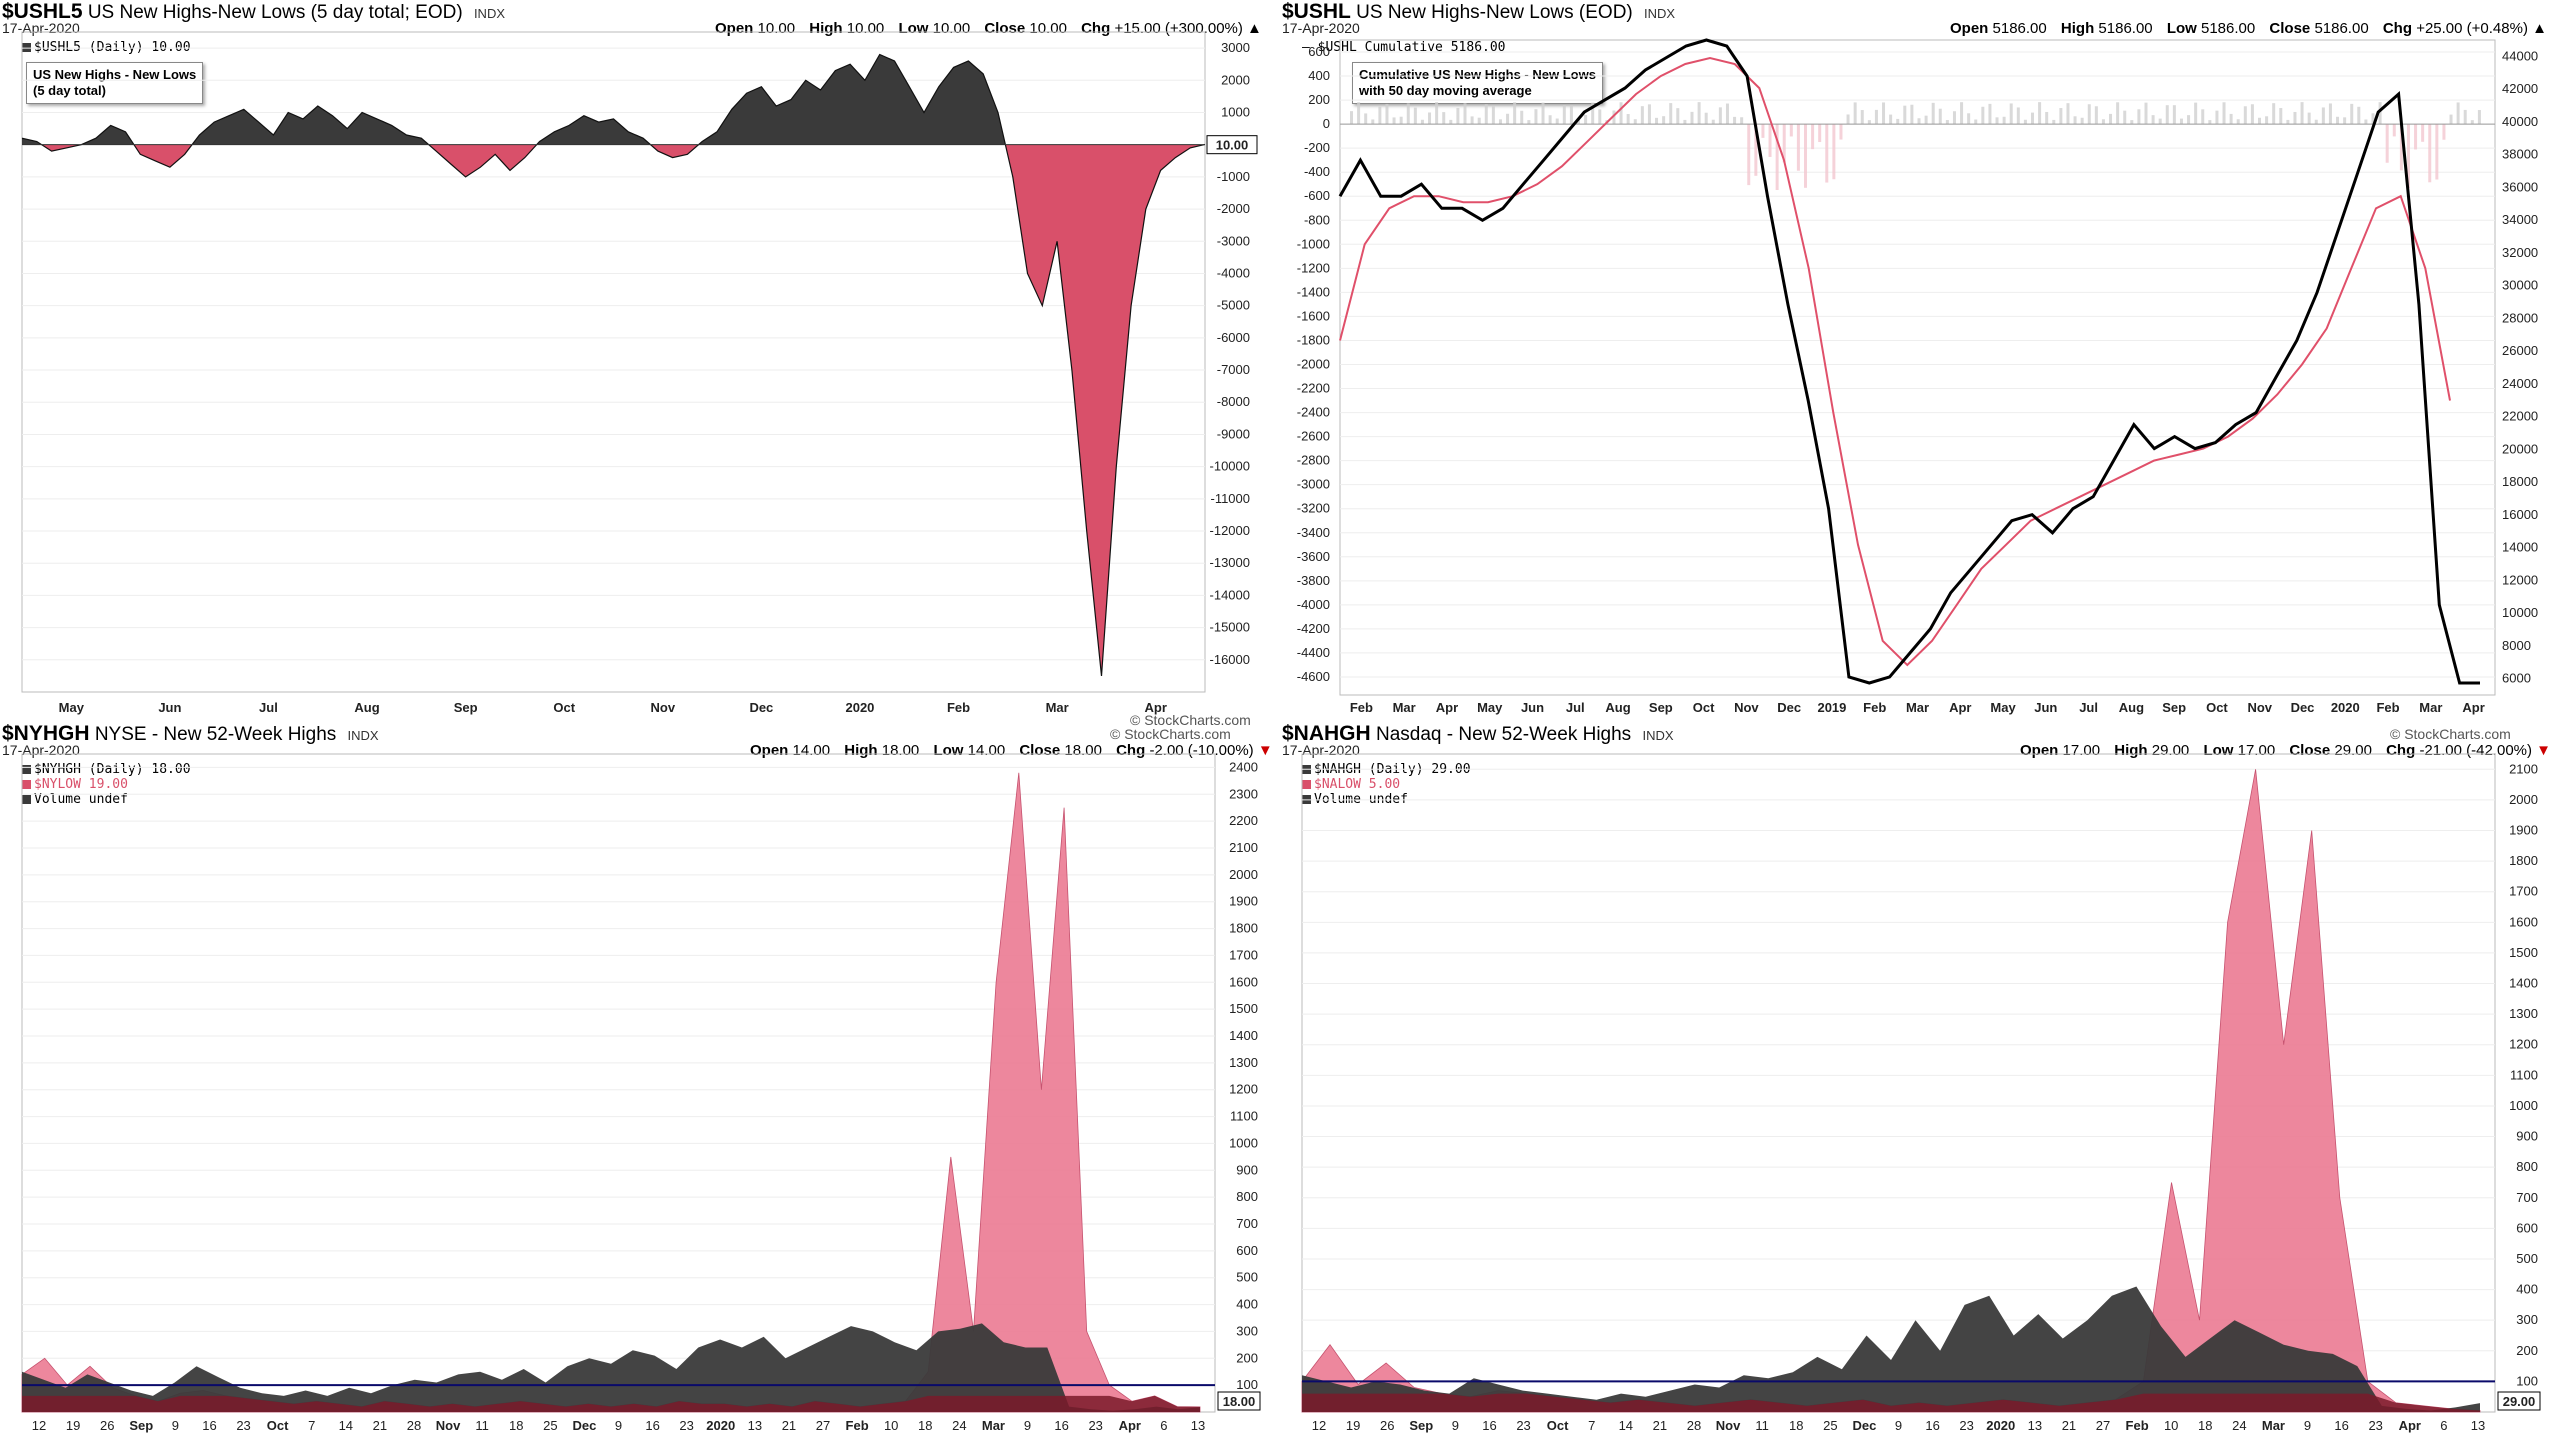 The image size is (2560, 1440). I want to click on x-tick-label: 9, so click(175, 1425).